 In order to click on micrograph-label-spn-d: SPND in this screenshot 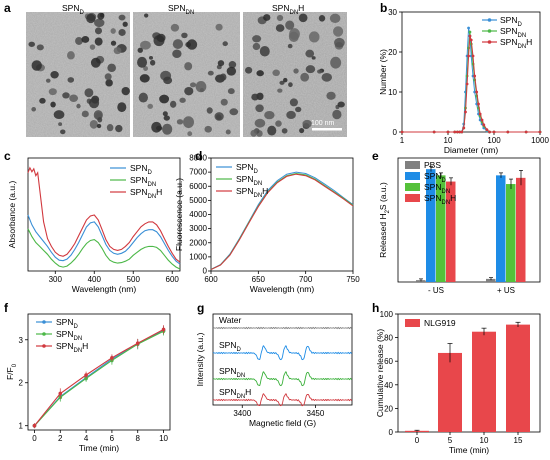, I will do `click(73, 9)`.